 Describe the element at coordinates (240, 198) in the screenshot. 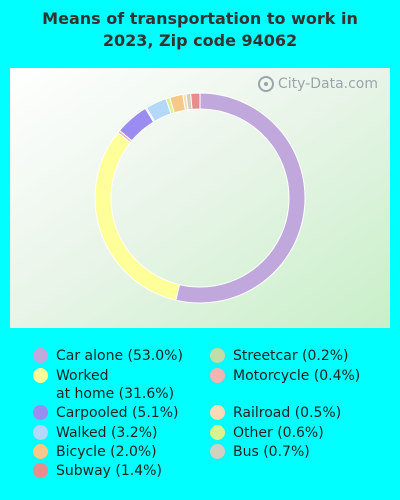

I see `donut-slice-car-alone` at that location.